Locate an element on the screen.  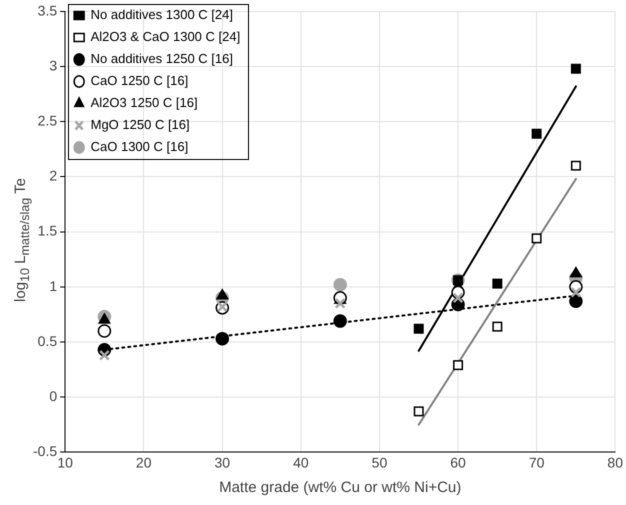
y-tick-label: 0 is located at coordinates (53, 396).